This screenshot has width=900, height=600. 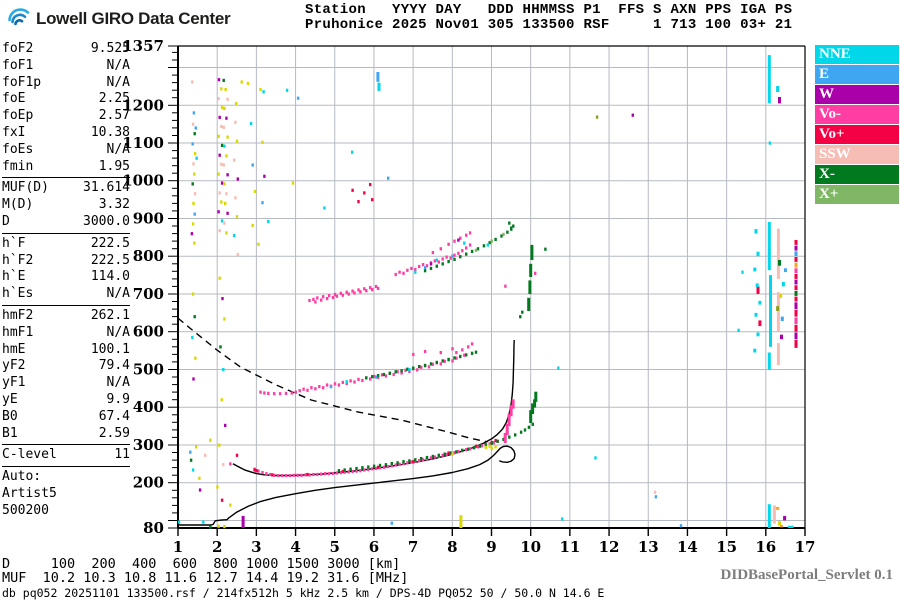 What do you see at coordinates (66, 261) in the screenshot?
I see `param-row-hf2: h`F2 222.5` at bounding box center [66, 261].